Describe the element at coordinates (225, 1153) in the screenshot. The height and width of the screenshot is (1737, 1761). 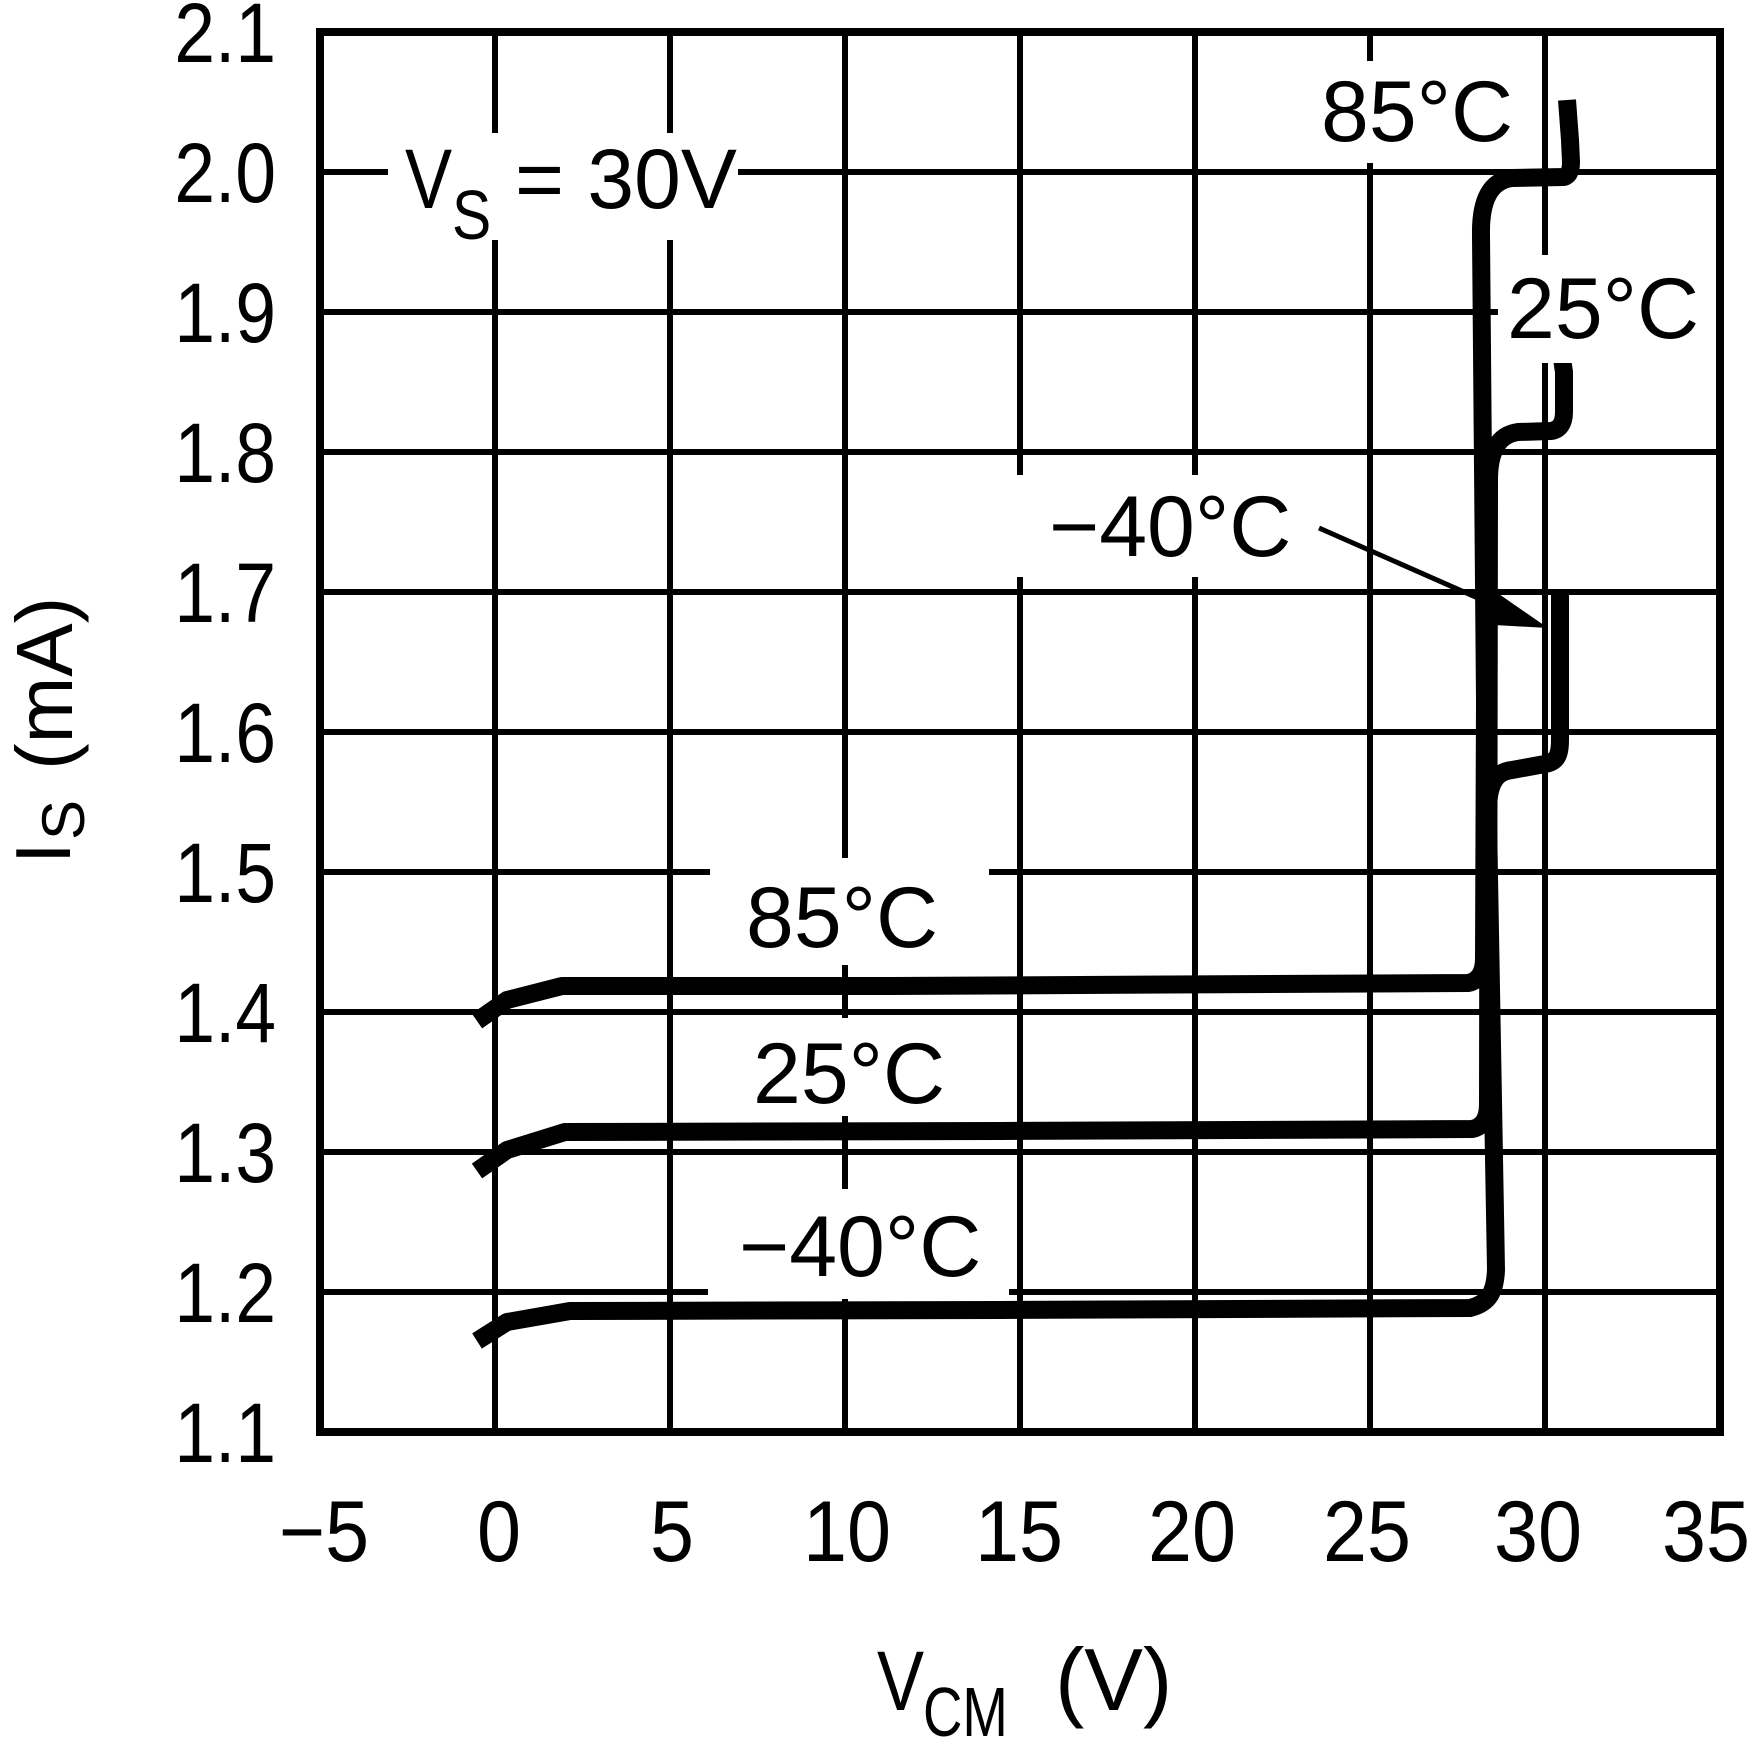
I see `svg-text: 1.3` at that location.